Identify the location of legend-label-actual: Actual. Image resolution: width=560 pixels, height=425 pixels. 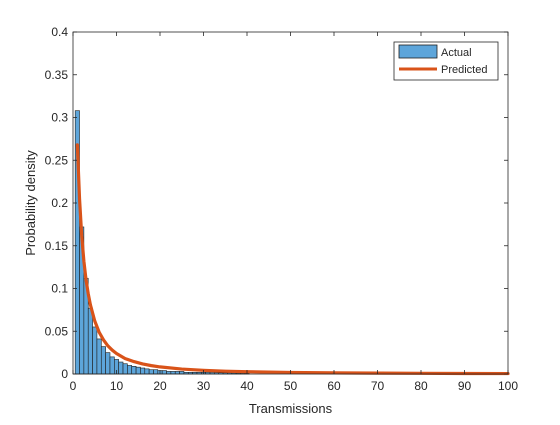
(456, 53).